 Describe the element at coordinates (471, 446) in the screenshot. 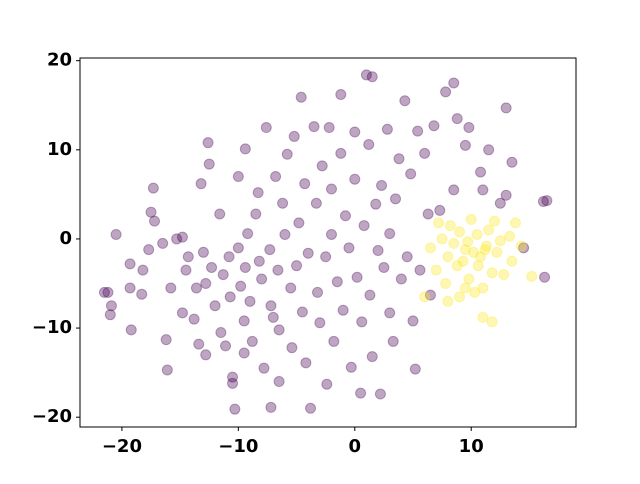

I see `x-tick-label: 10` at that location.